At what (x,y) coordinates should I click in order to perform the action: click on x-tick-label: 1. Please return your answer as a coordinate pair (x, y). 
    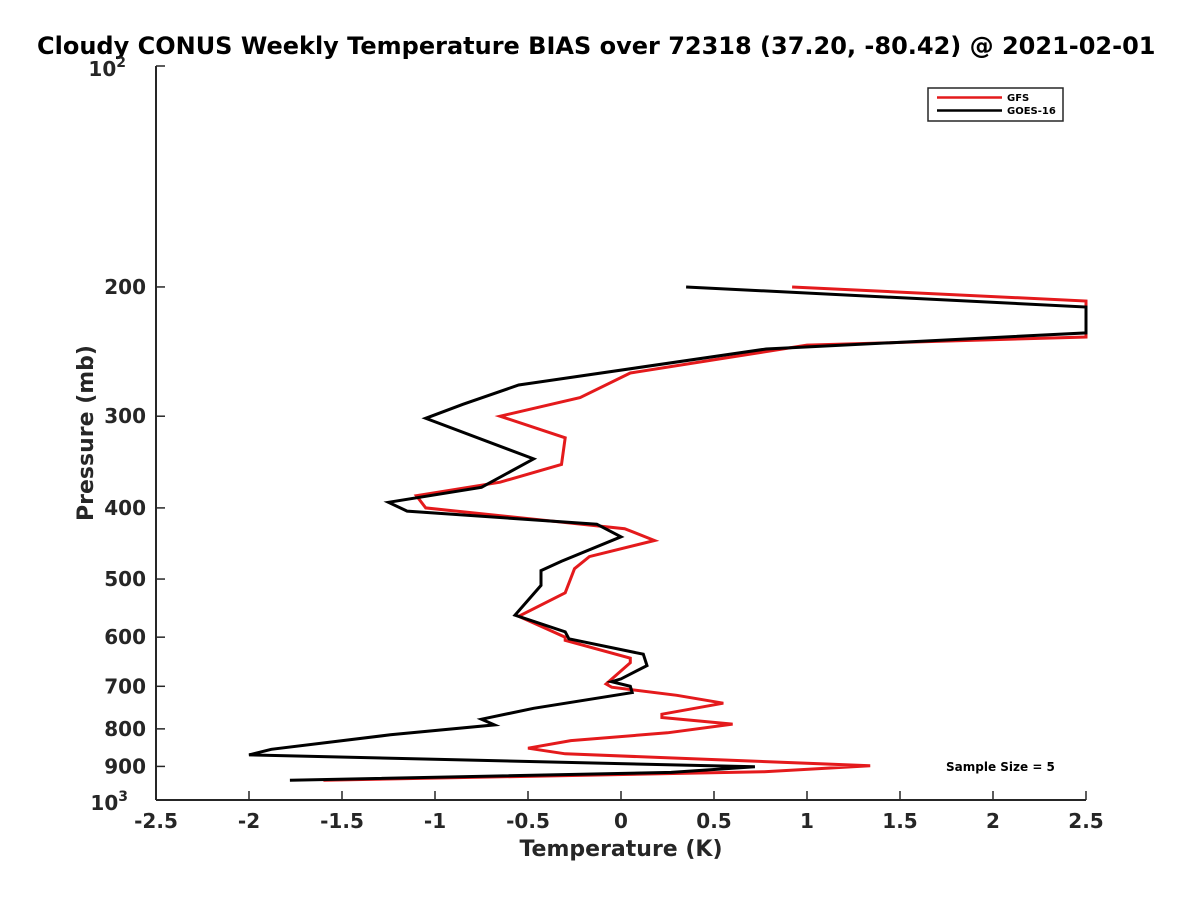
    Looking at the image, I should click on (807, 821).